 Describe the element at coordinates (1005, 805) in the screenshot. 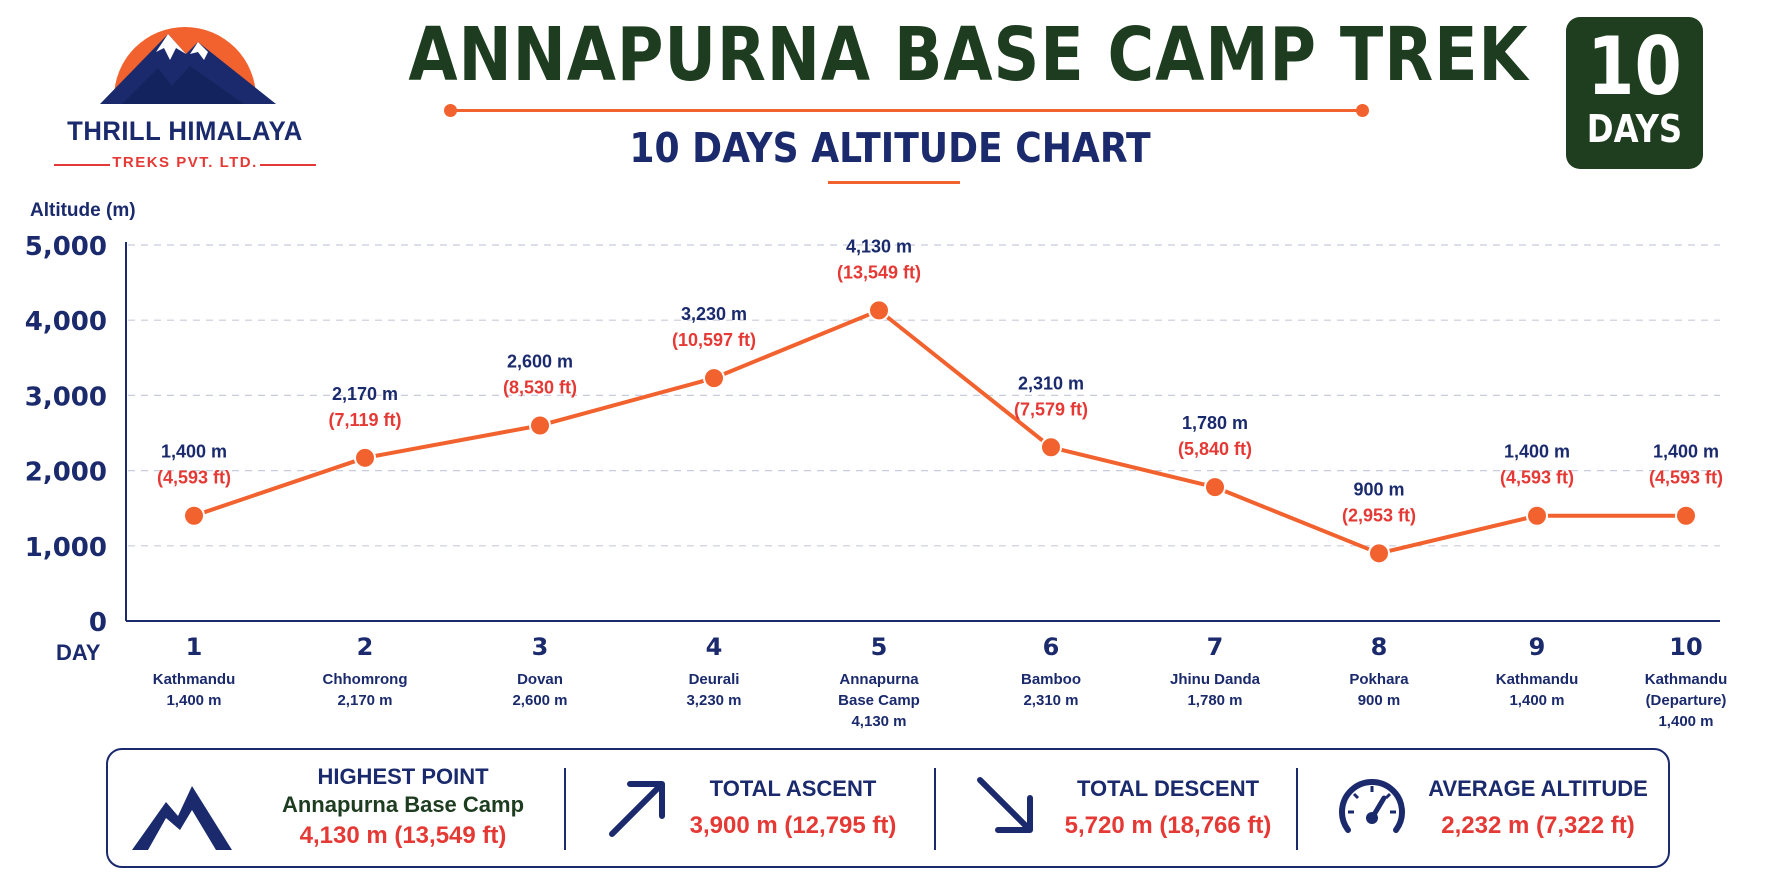

I see `arrow-down-right-icon` at that location.